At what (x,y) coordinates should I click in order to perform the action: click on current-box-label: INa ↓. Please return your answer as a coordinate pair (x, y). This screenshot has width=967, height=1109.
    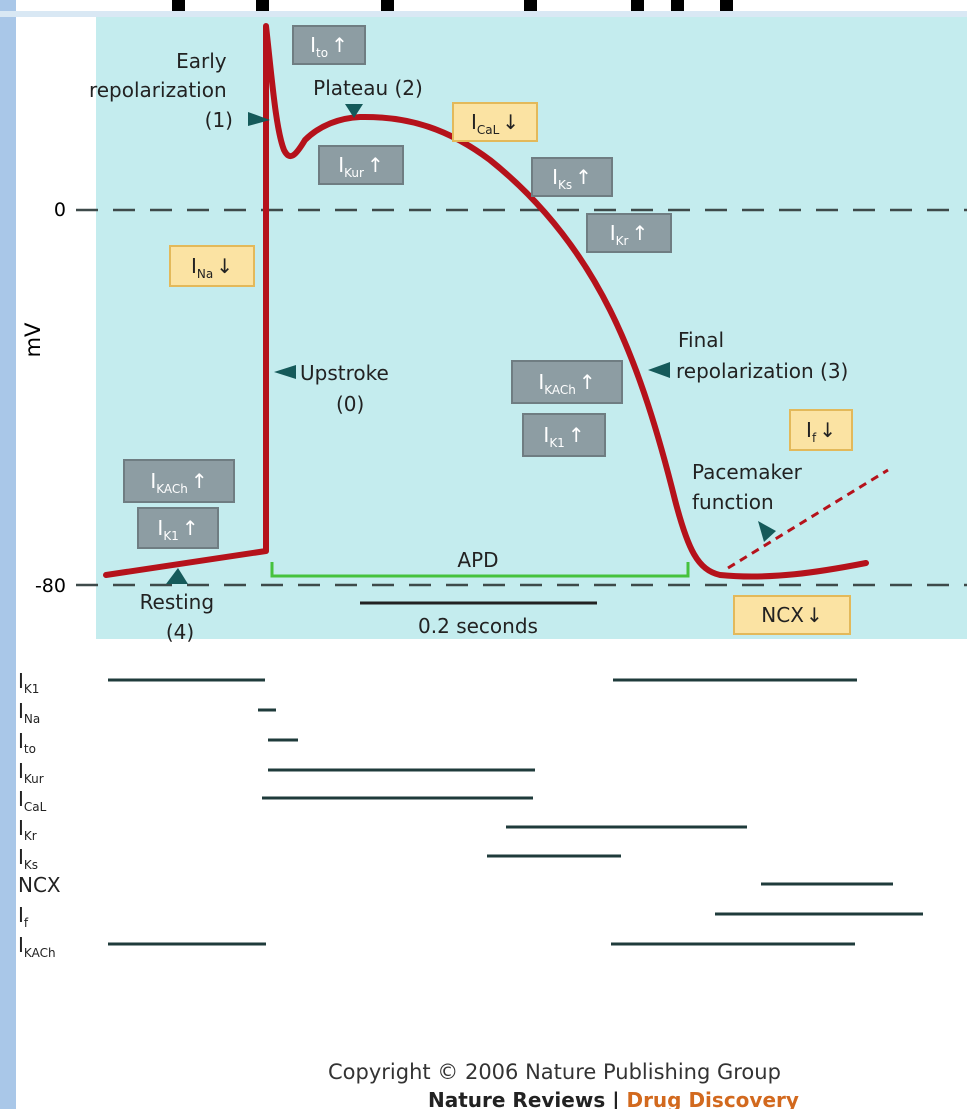
    Looking at the image, I should click on (212, 267).